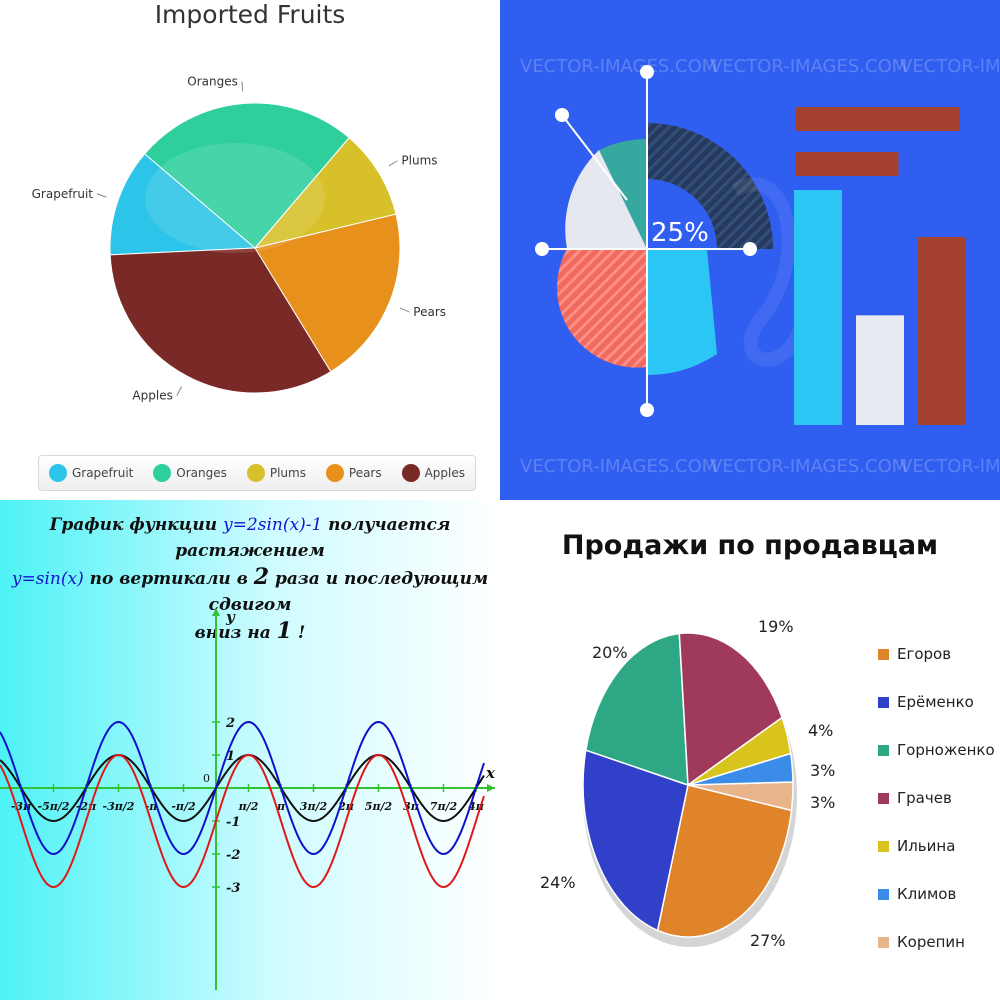 The width and height of the screenshot is (1000, 1000). Describe the element at coordinates (444, 473) in the screenshot. I see `legend-label: Apples` at that location.